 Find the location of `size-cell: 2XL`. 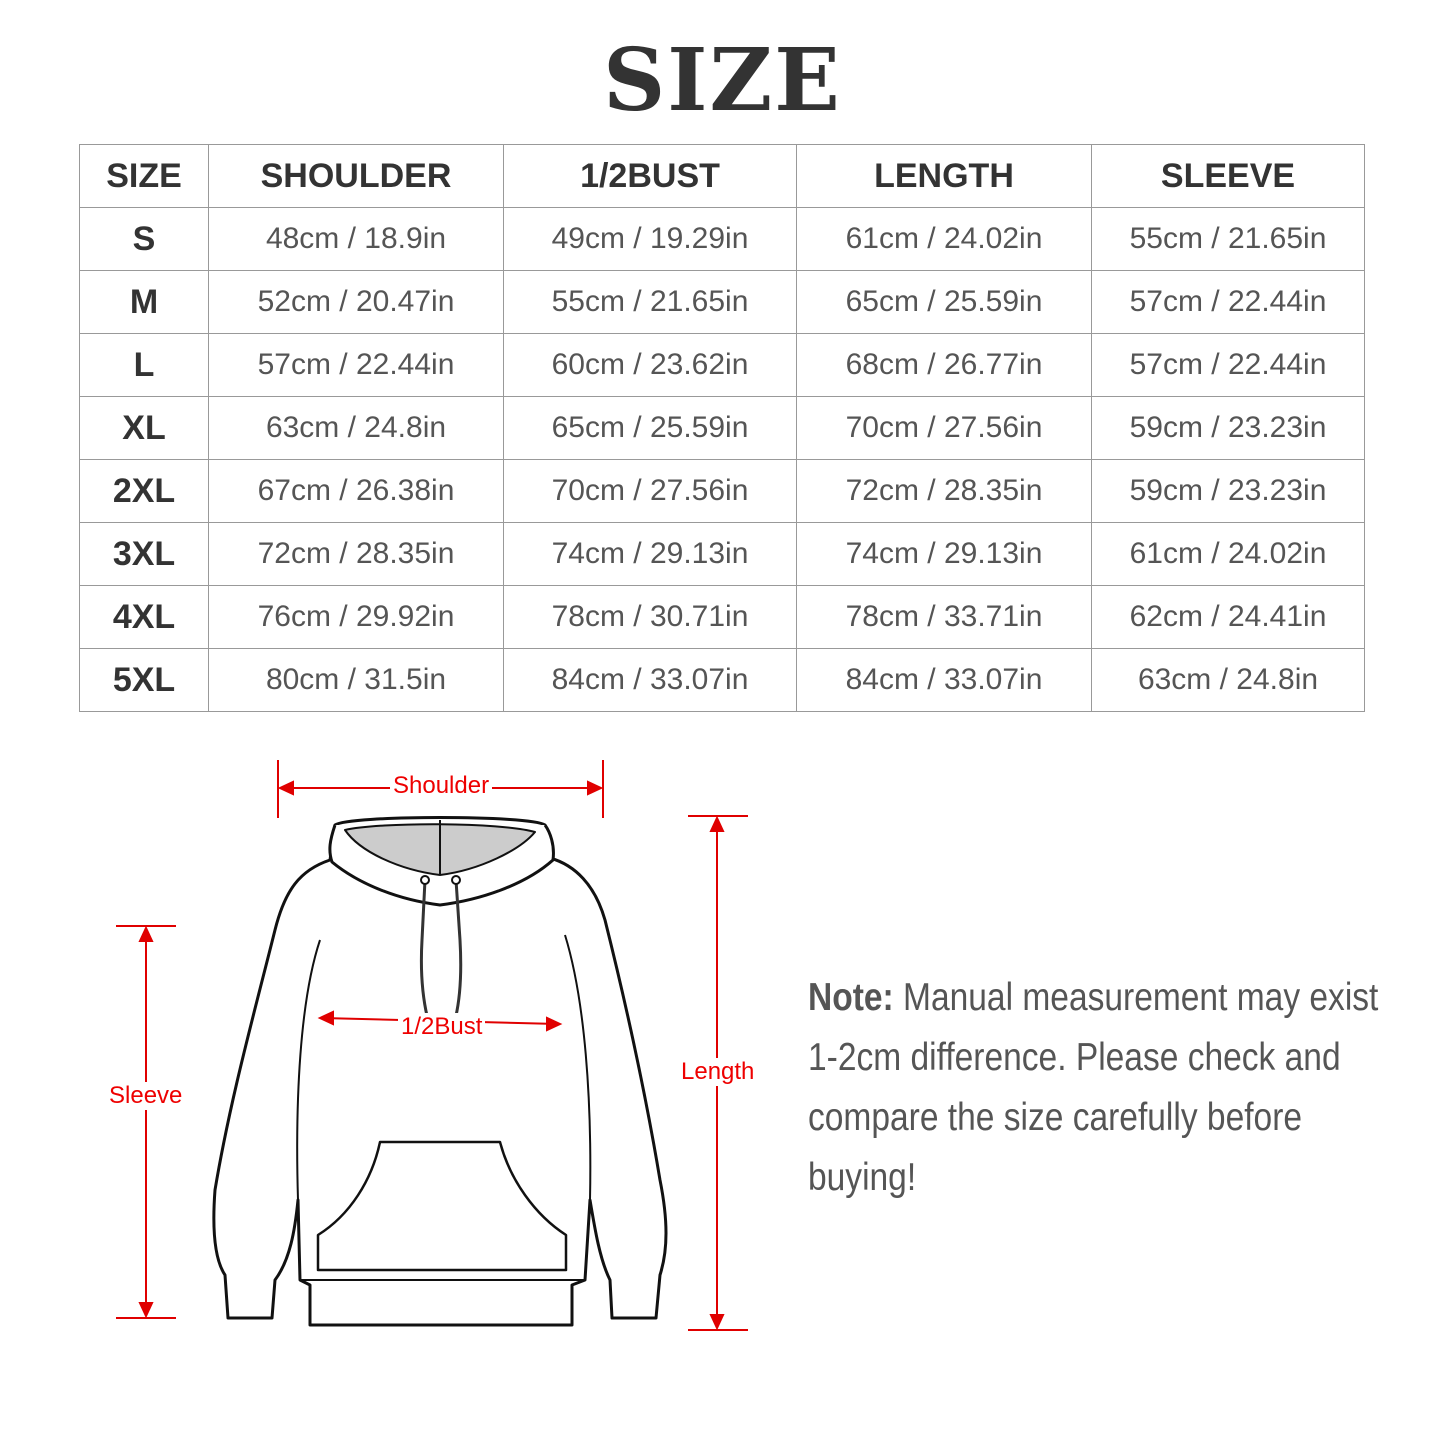

size-cell: 2XL is located at coordinates (144, 491).